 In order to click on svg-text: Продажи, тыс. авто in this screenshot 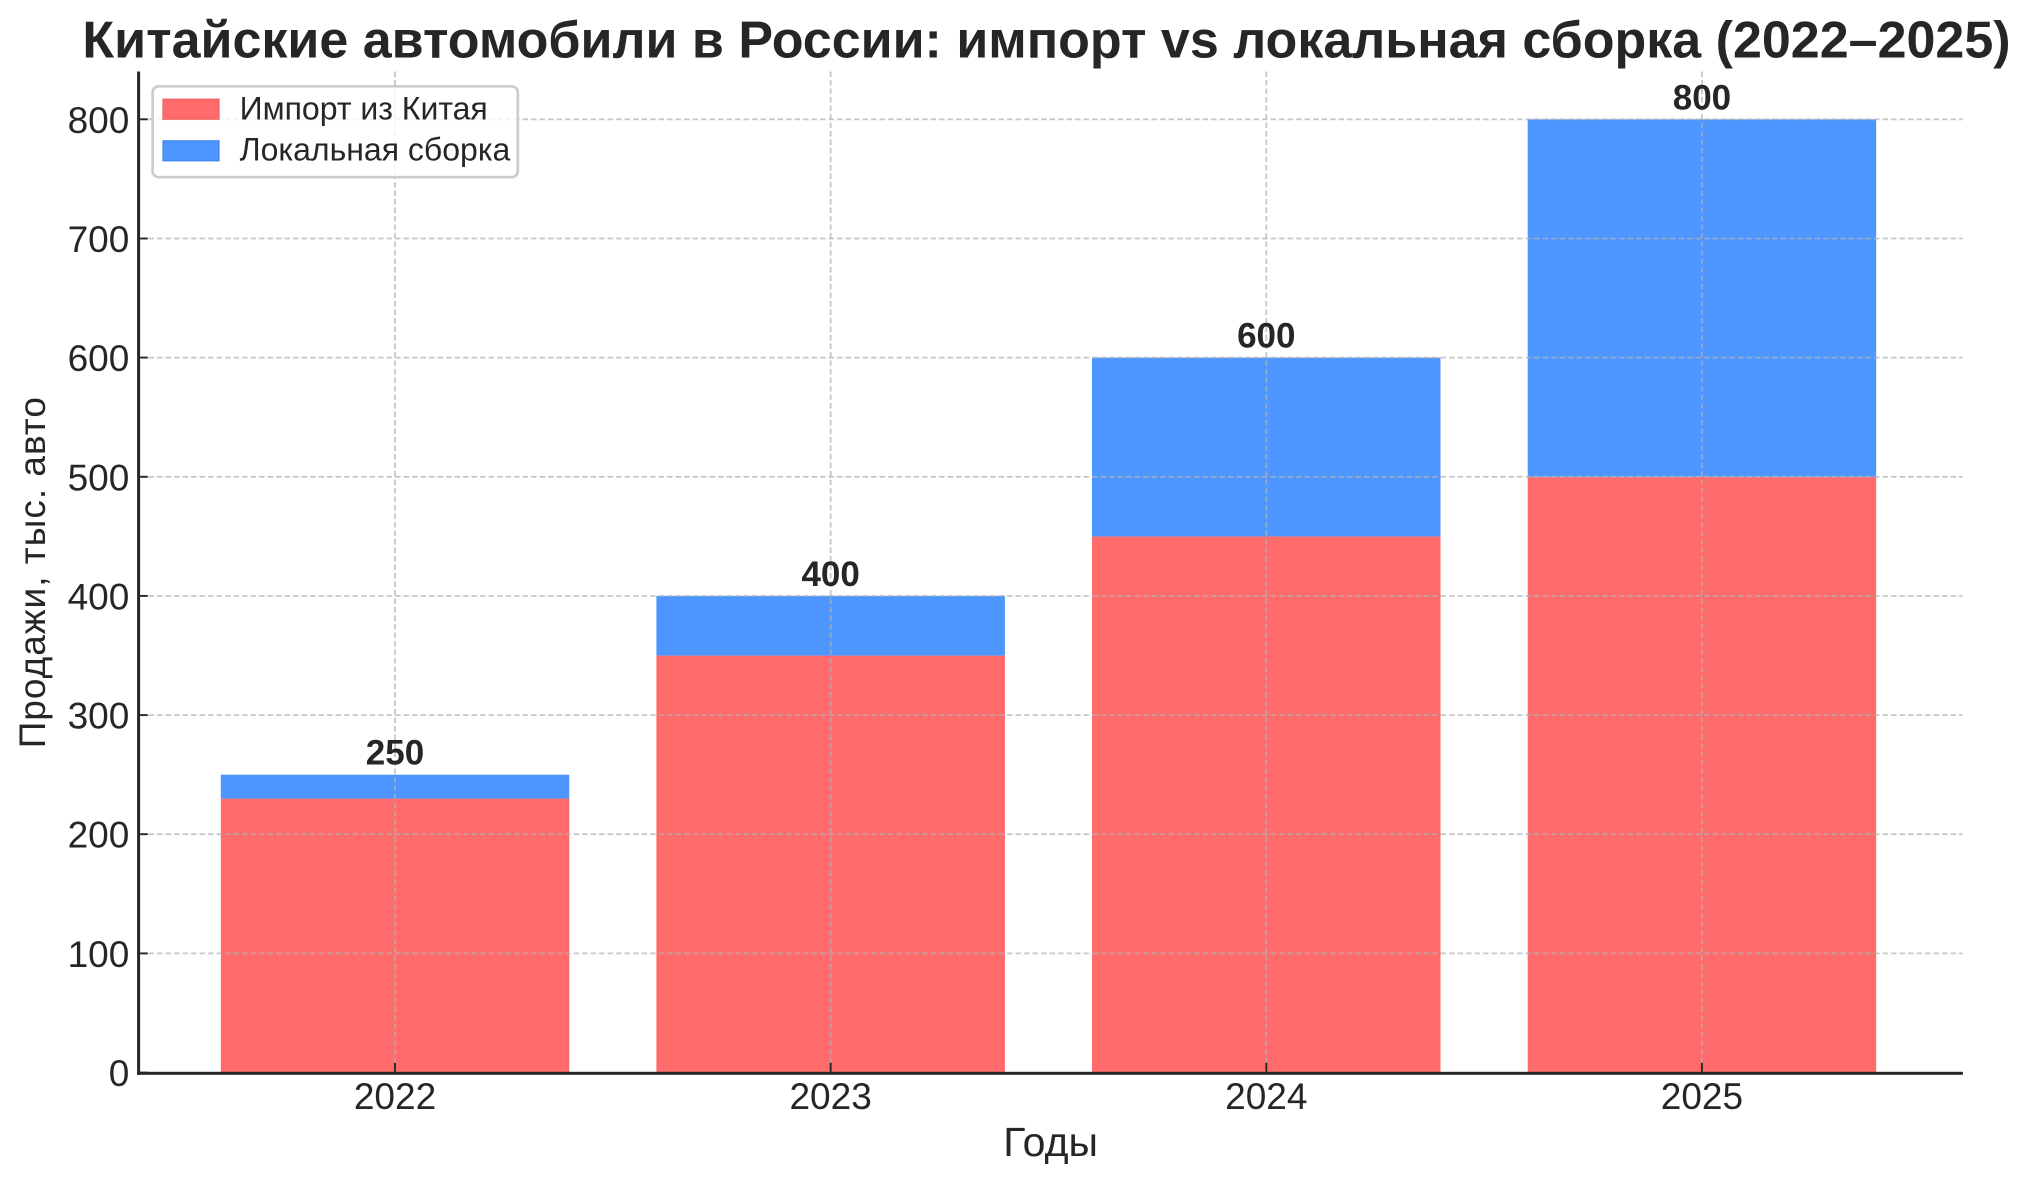, I will do `click(32, 572)`.